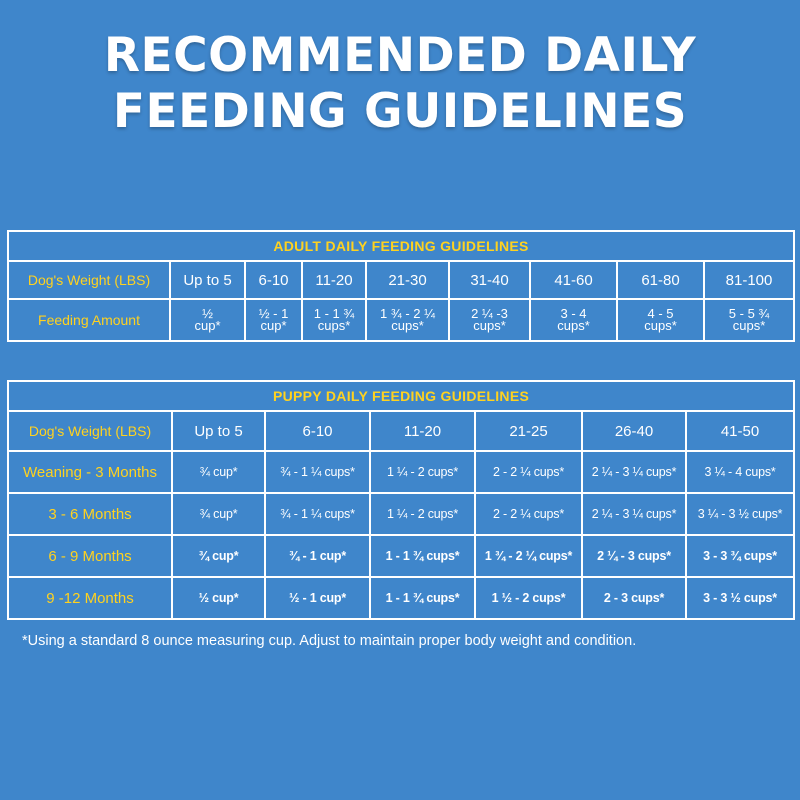  What do you see at coordinates (90, 556) in the screenshot?
I see `puppy-age-label: 6 - 9 Months` at bounding box center [90, 556].